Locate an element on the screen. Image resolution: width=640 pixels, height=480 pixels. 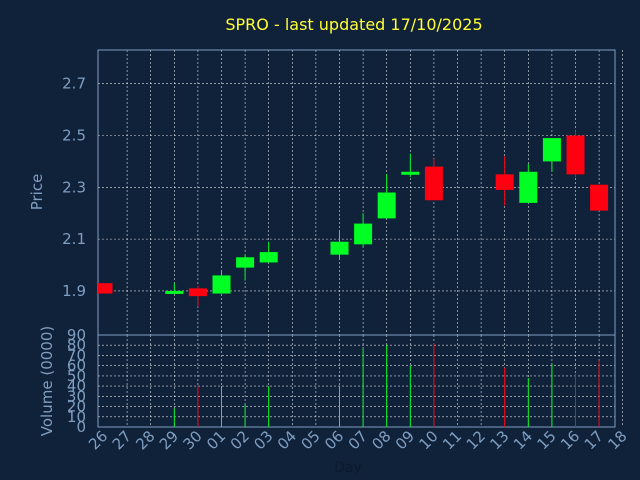
x-tick-label: 10 is located at coordinates (428, 440).